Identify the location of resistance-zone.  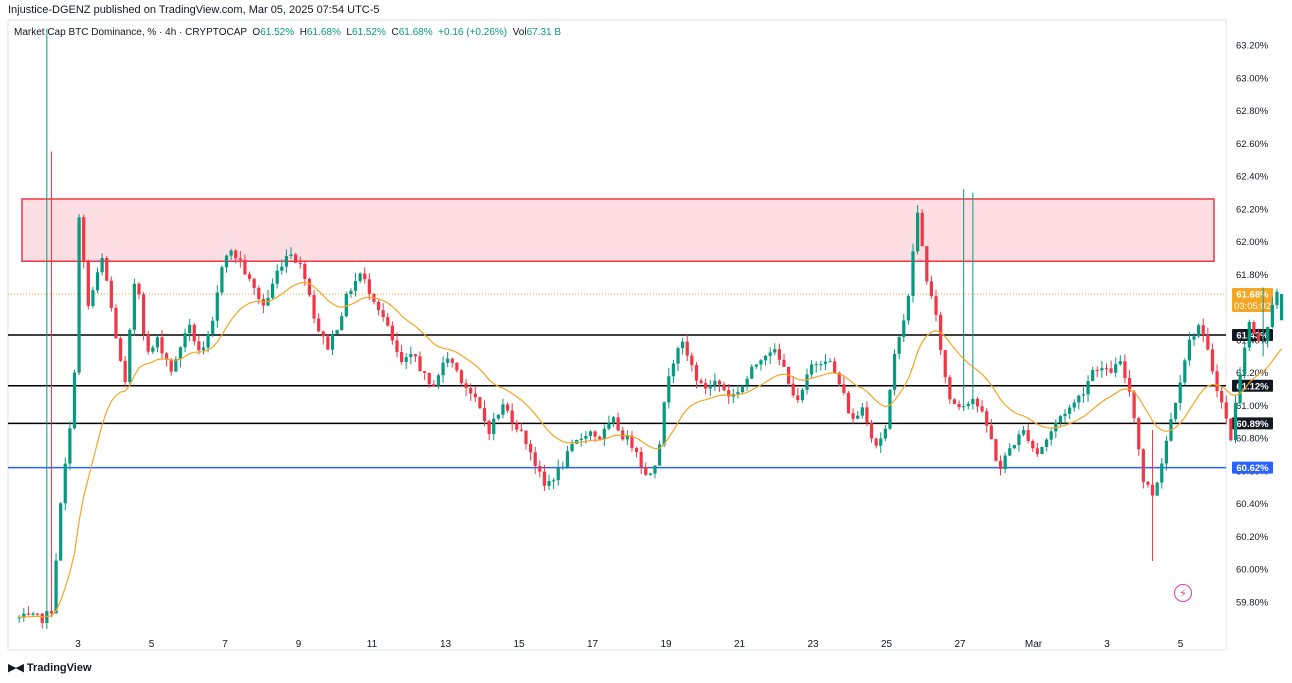
(618, 230).